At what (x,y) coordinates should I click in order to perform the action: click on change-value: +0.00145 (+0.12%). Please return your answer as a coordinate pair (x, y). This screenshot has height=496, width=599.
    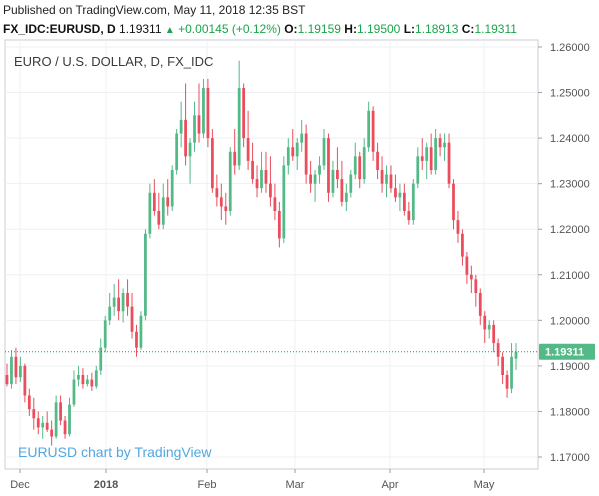
    Looking at the image, I should click on (229, 29).